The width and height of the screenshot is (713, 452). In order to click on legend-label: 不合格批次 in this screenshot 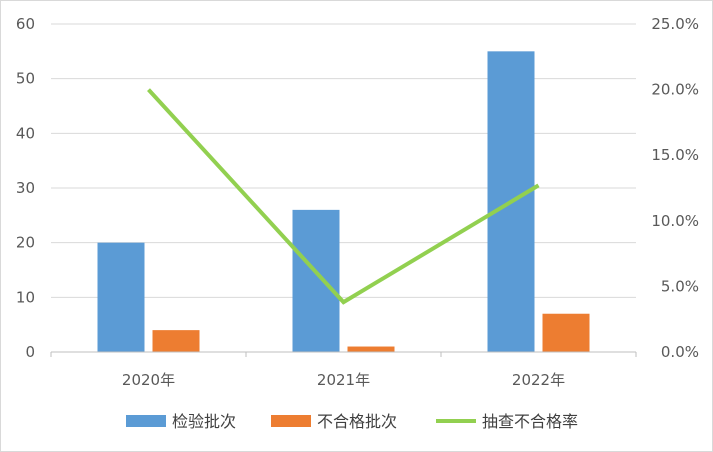, I will do `click(357, 421)`.